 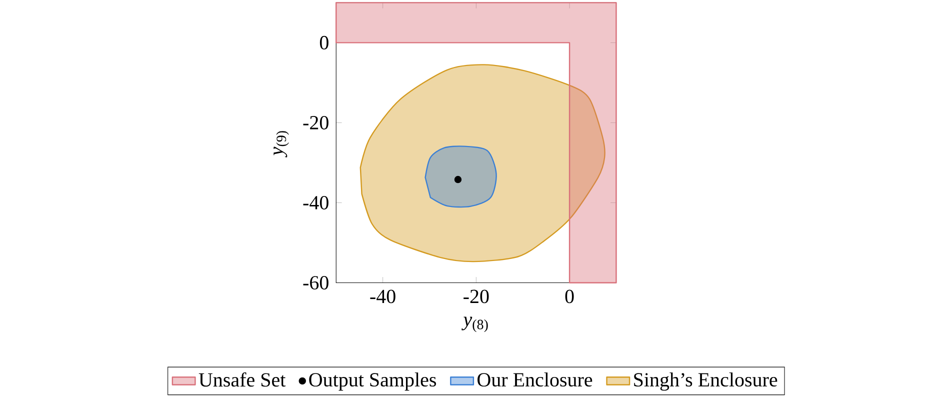 I want to click on legend-label: Our Enclosure, so click(x=535, y=379).